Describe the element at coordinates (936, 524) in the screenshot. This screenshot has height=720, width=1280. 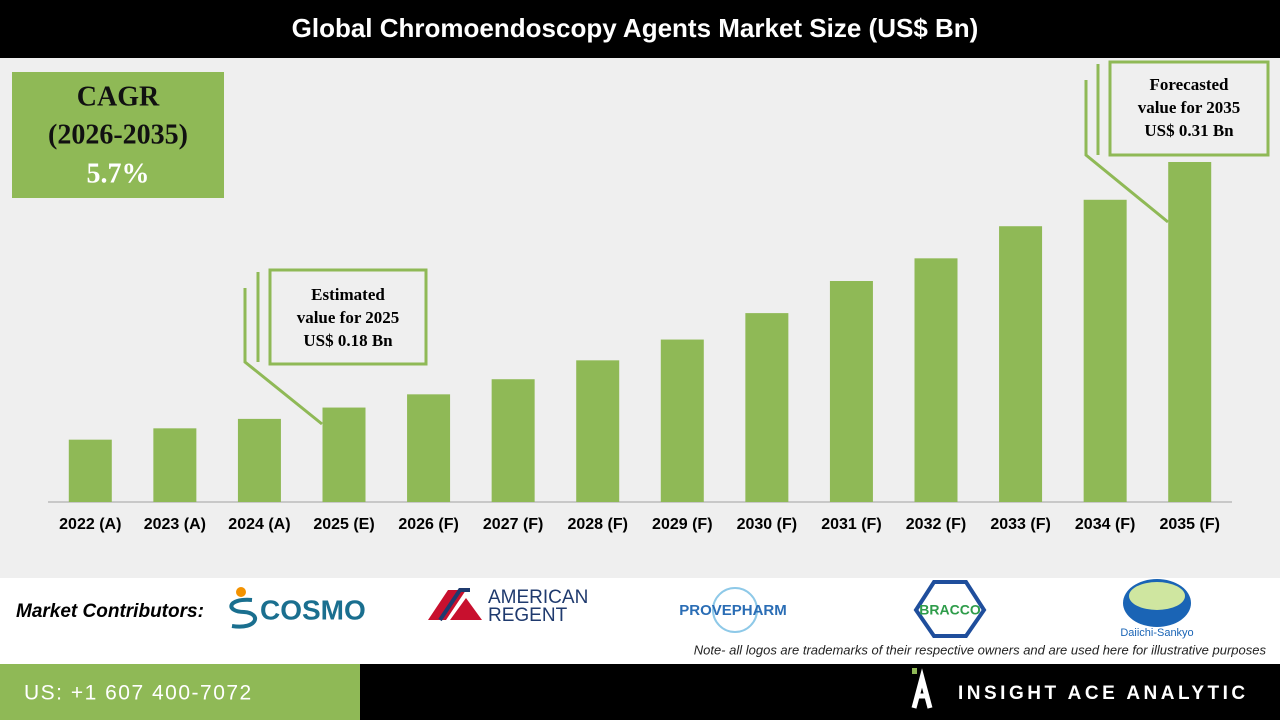
I see `x-tick-label: 2032 (F)` at that location.